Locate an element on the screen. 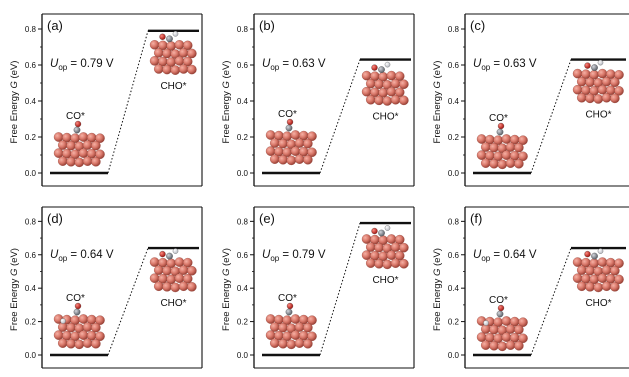  y-tick-label: 0.4 is located at coordinates (454, 101).